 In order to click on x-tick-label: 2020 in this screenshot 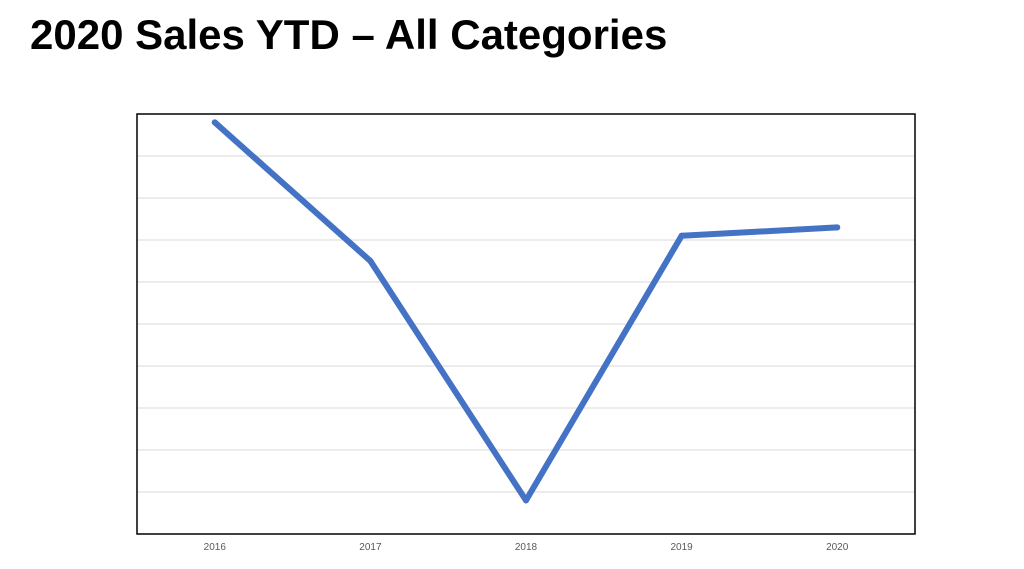, I will do `click(837, 547)`.